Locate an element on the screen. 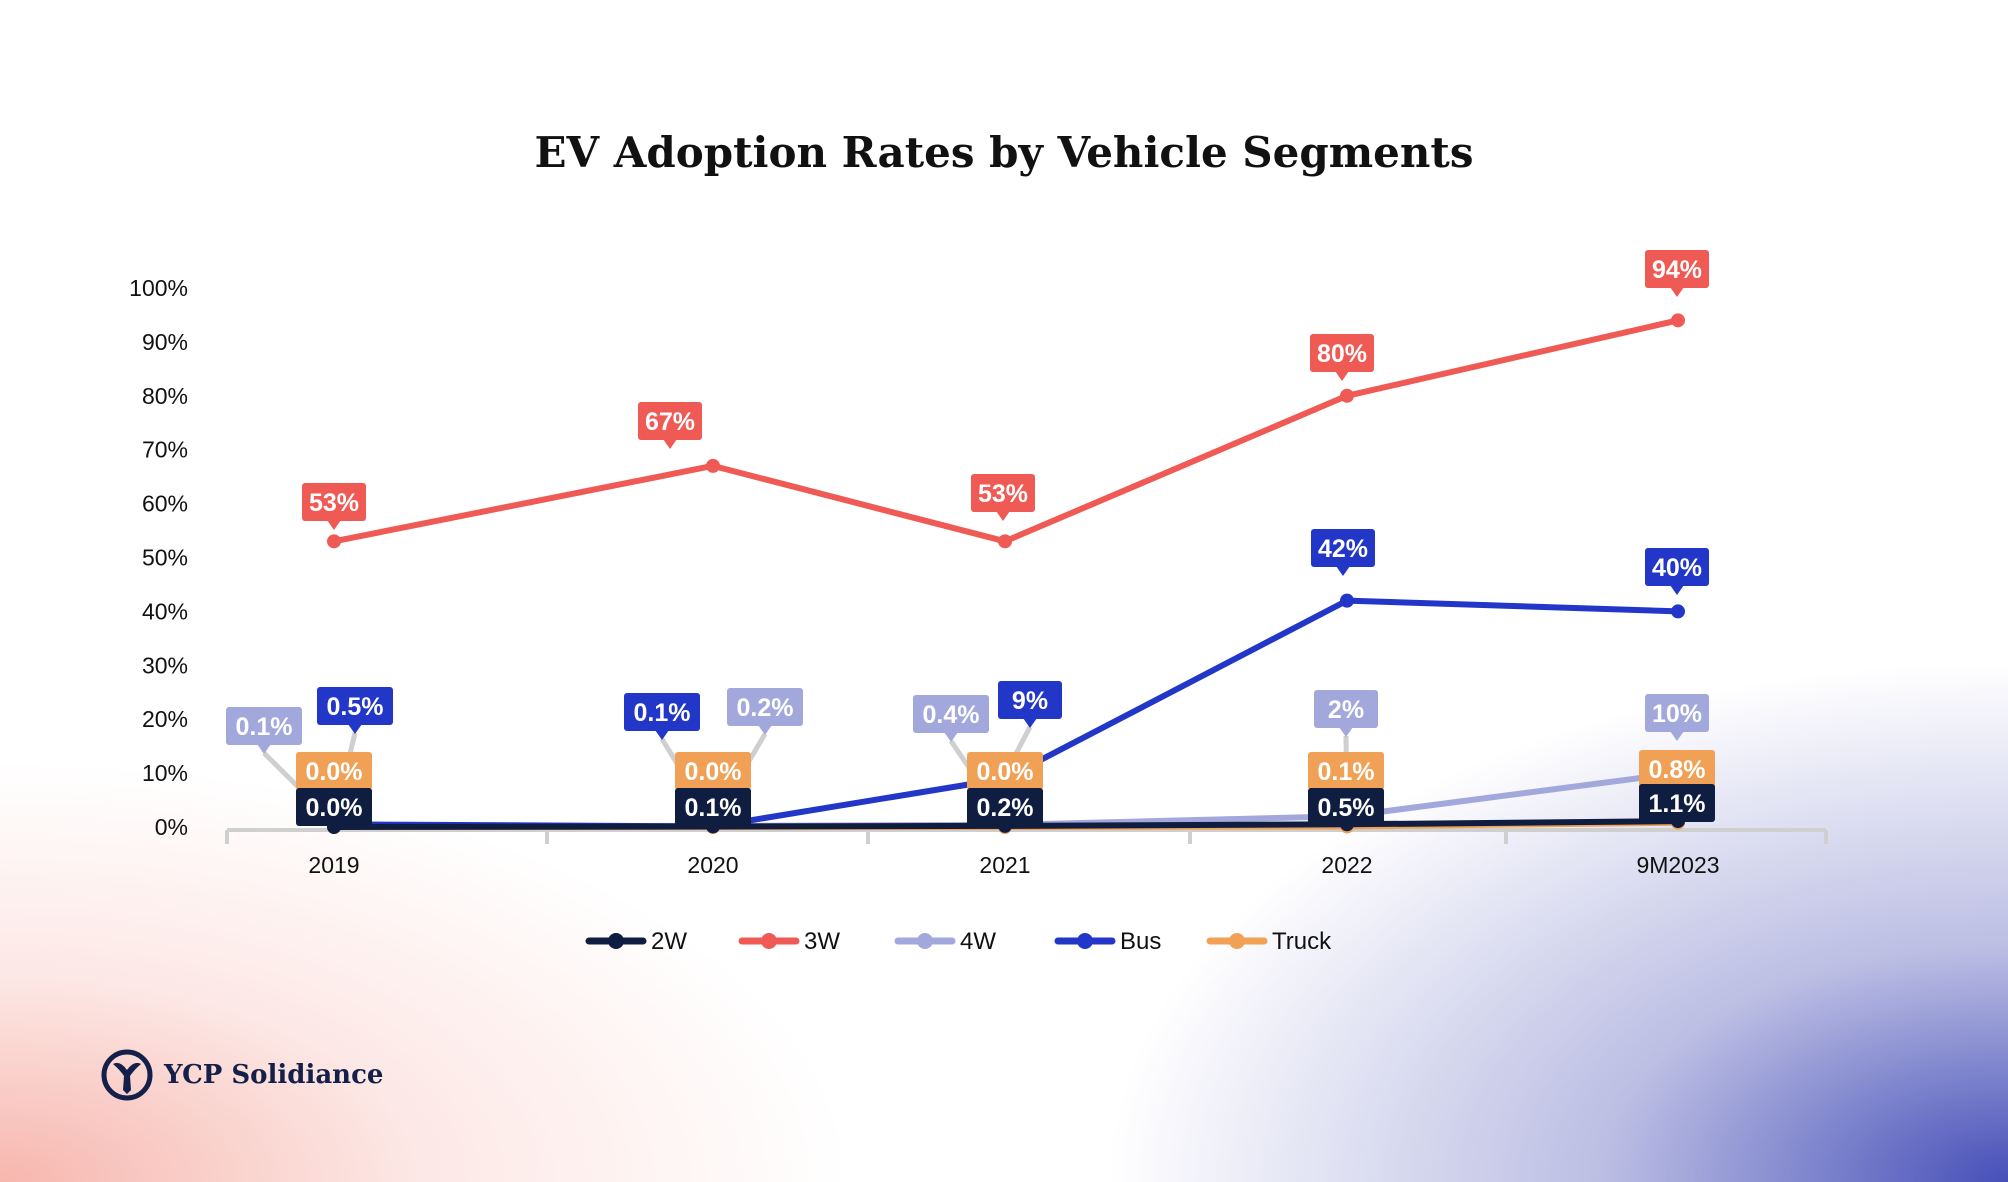 This screenshot has height=1182, width=2008. chart-title: EV Adoption Rates by Vehicle Segments is located at coordinates (1004, 152).